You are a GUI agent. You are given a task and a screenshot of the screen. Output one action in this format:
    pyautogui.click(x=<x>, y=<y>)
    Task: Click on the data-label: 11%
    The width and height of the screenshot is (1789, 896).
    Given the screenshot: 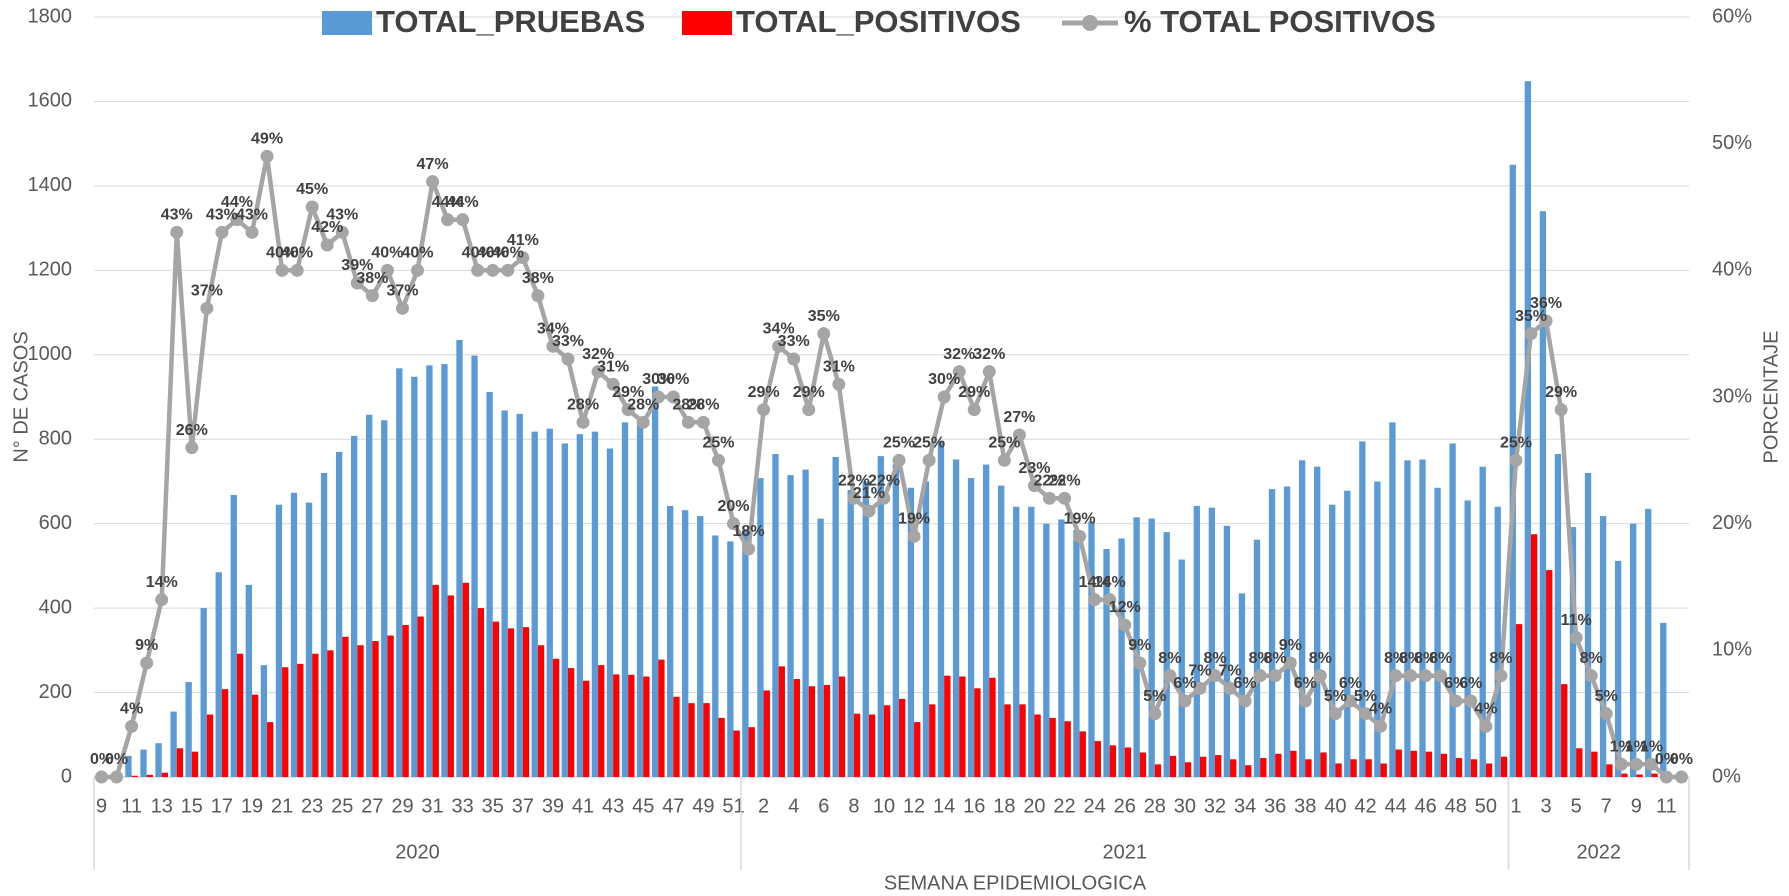 What is the action you would take?
    pyautogui.click(x=1576, y=620)
    